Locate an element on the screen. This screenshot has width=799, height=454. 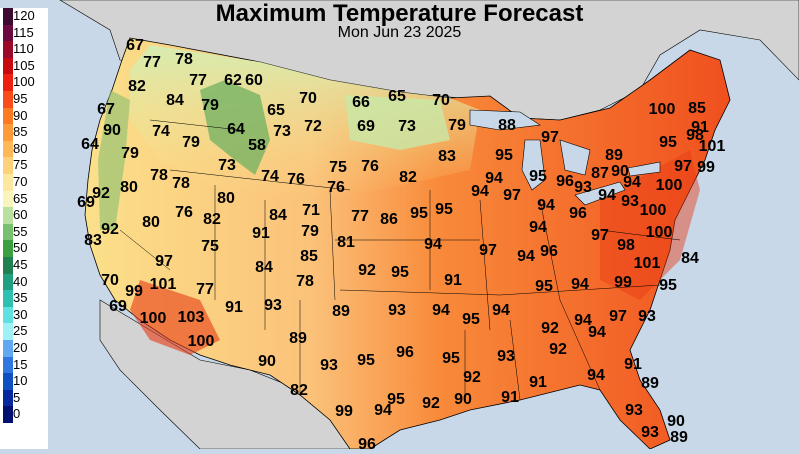
legend-label: 105 is located at coordinates (24, 65).